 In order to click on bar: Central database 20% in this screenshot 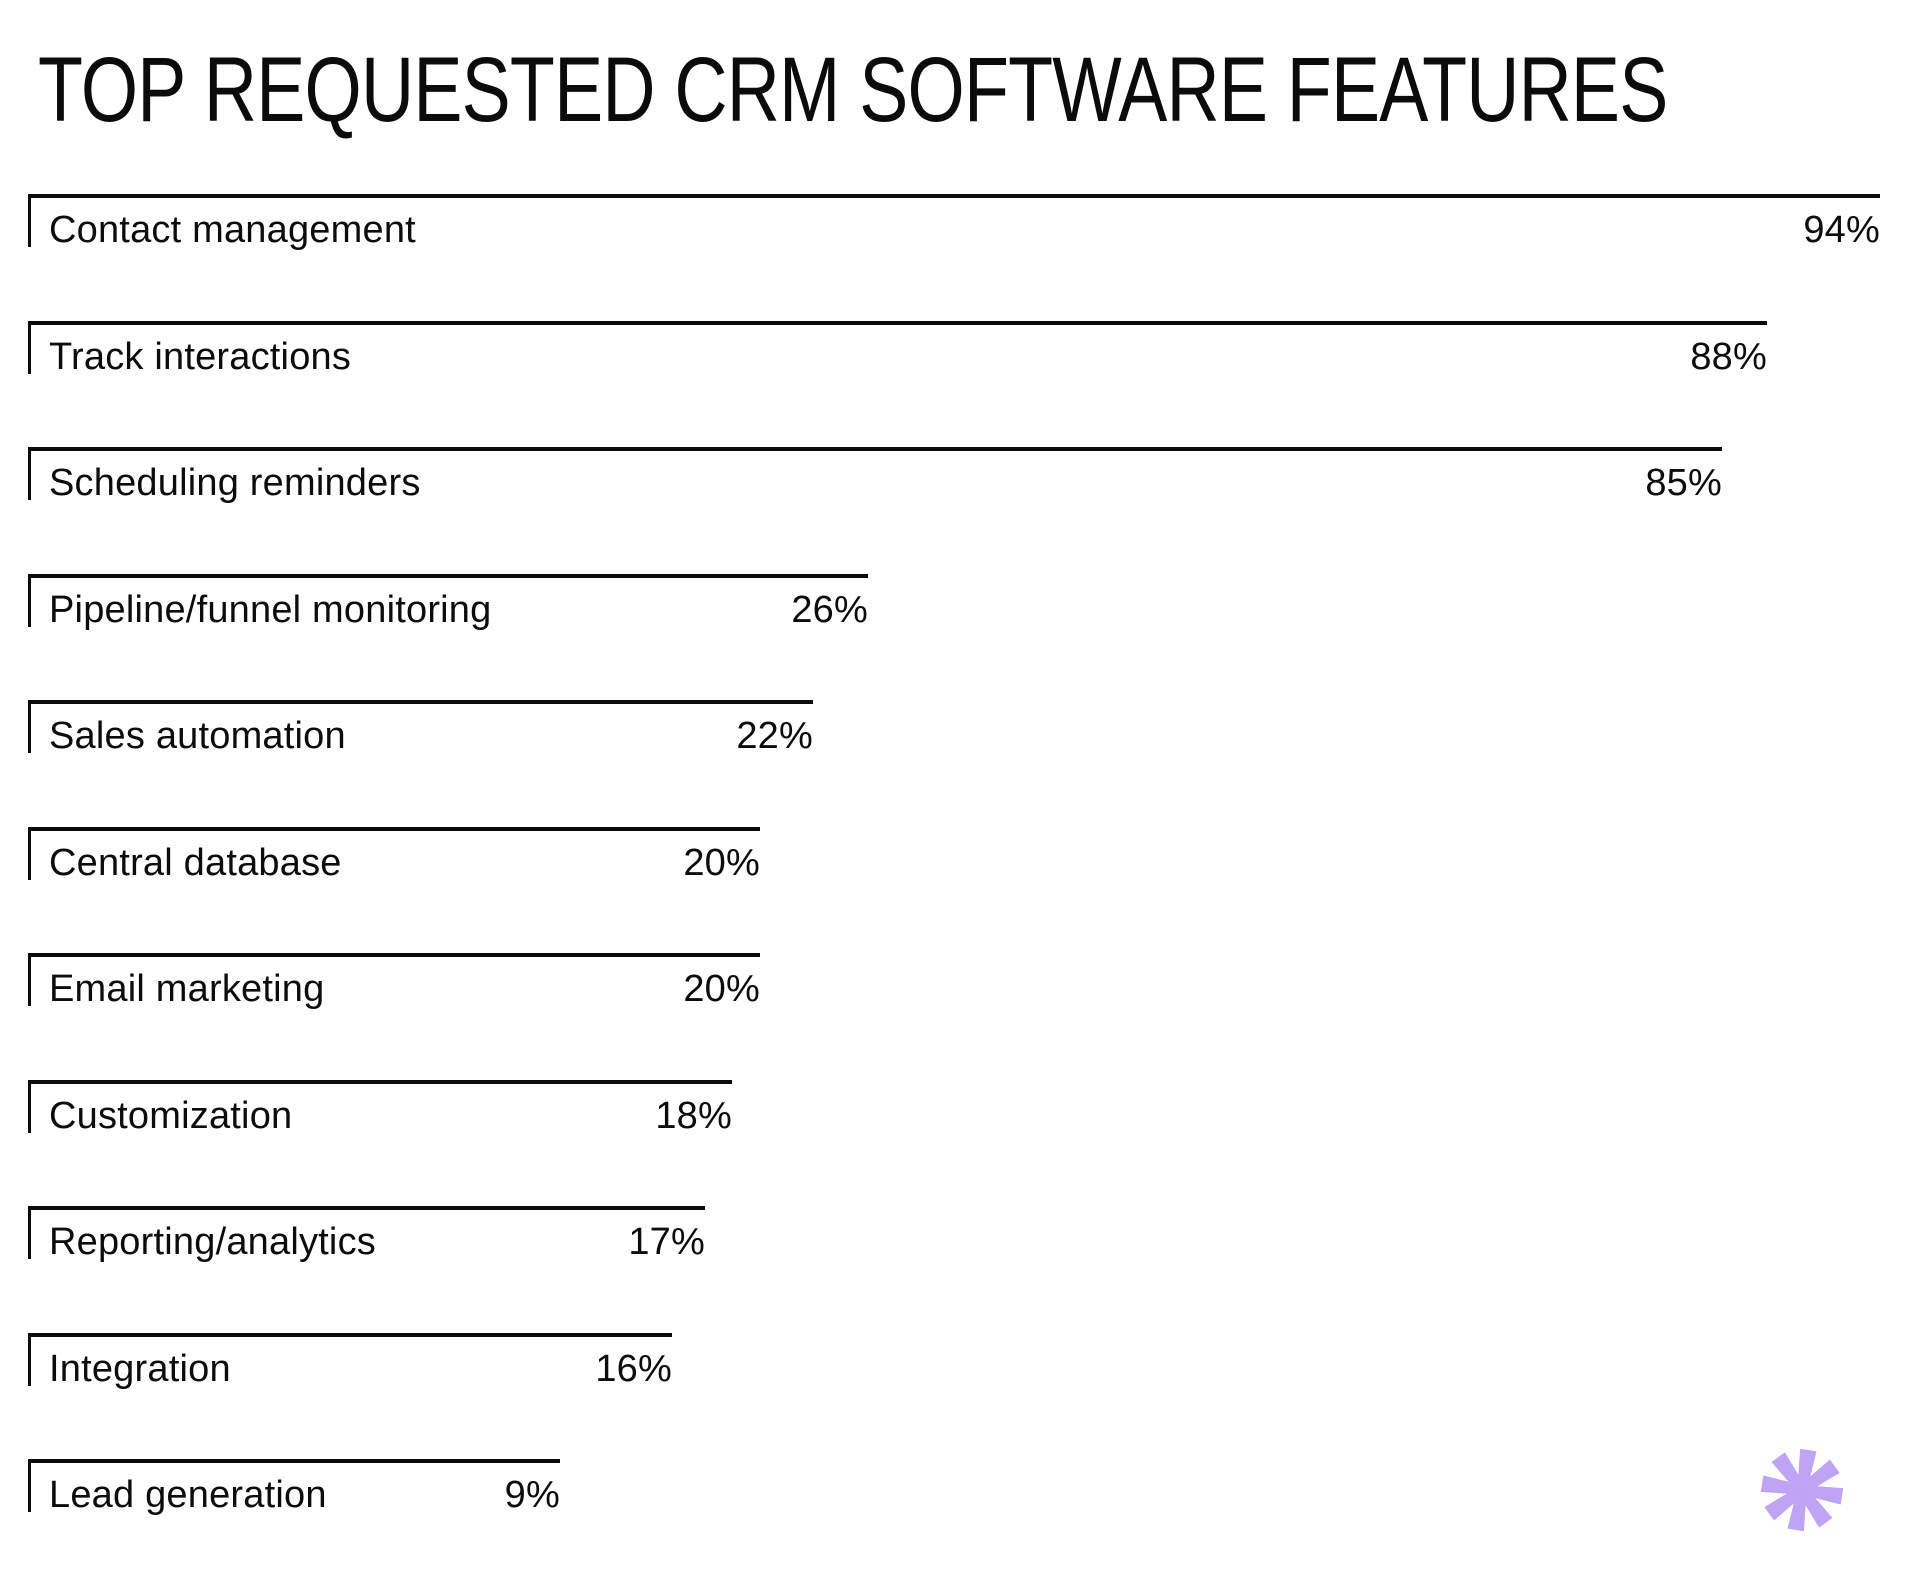, I will do `click(394, 890)`.